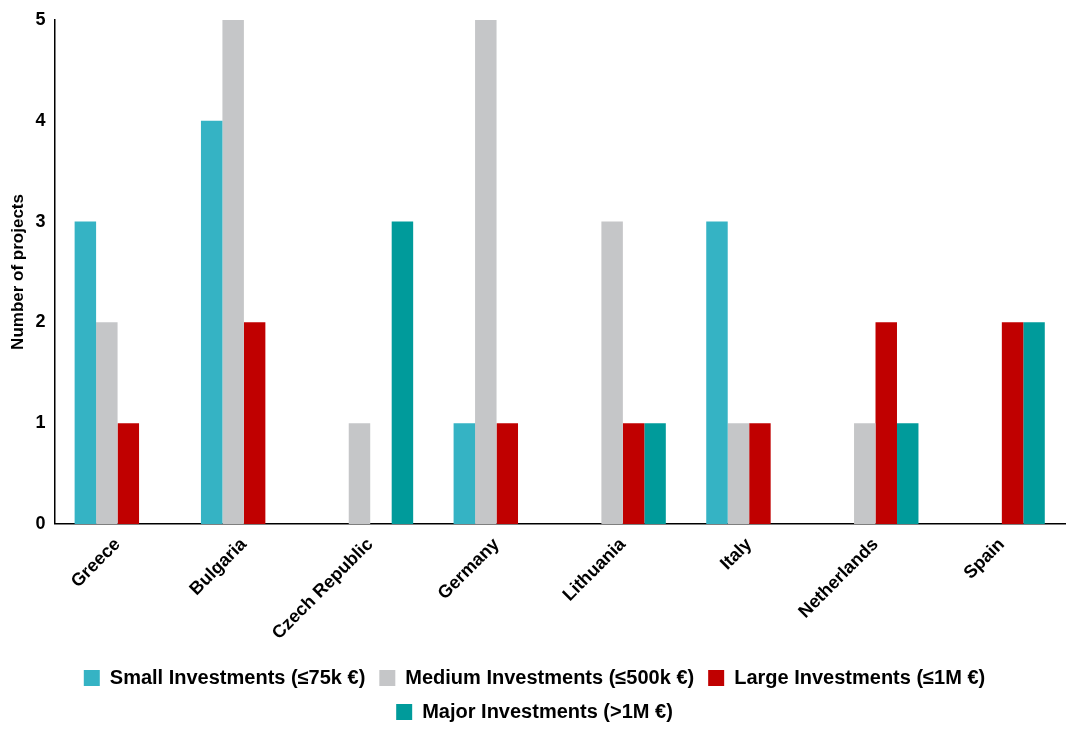 This screenshot has width=1073, height=736. I want to click on y-tick-label: 3, so click(40, 220).